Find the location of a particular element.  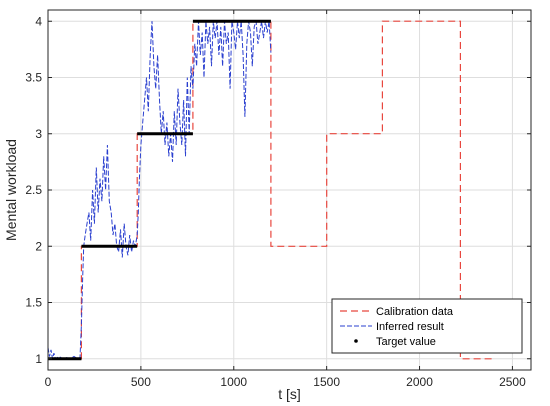

y-tick-label-3: 2.5 is located at coordinates (33, 190).